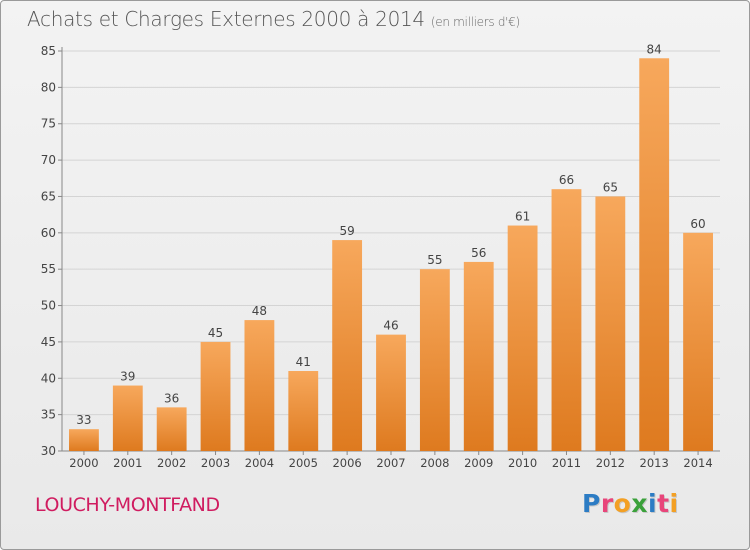 This screenshot has height=550, width=750. Describe the element at coordinates (566, 180) in the screenshot. I see `data-label: 66` at that location.